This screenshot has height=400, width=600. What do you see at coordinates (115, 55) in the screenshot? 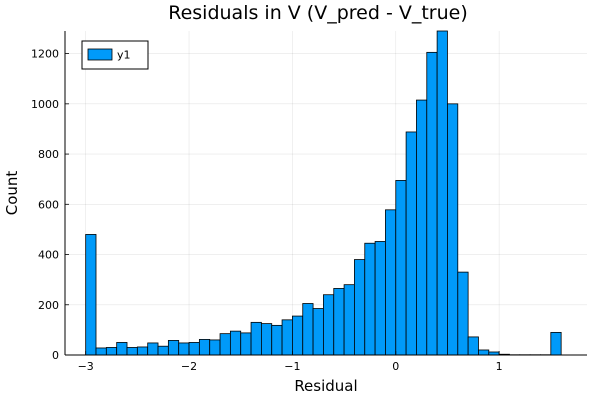
I see `legend: y1` at bounding box center [115, 55].